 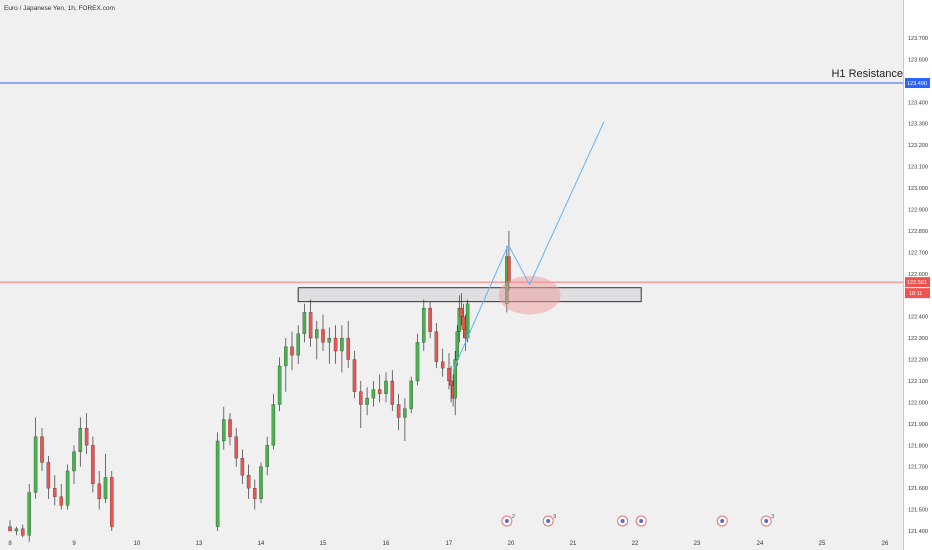 What do you see at coordinates (549, 520) in the screenshot?
I see `flag-icon: 9` at bounding box center [549, 520].